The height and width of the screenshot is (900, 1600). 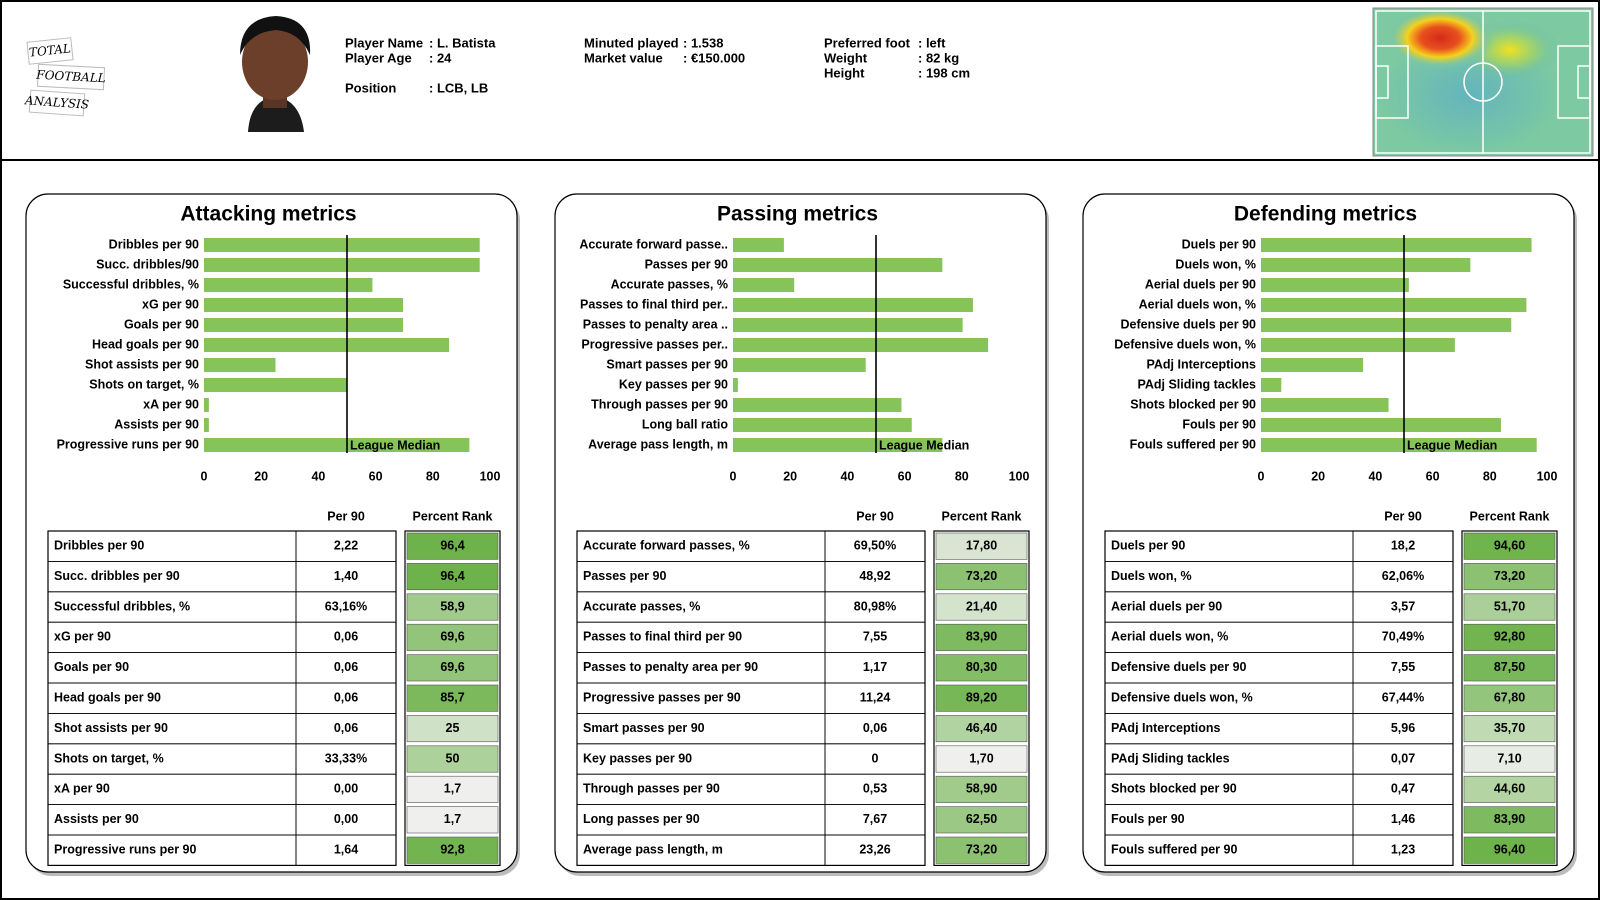 I want to click on bar-label: Duels won, %, so click(x=1215, y=264).